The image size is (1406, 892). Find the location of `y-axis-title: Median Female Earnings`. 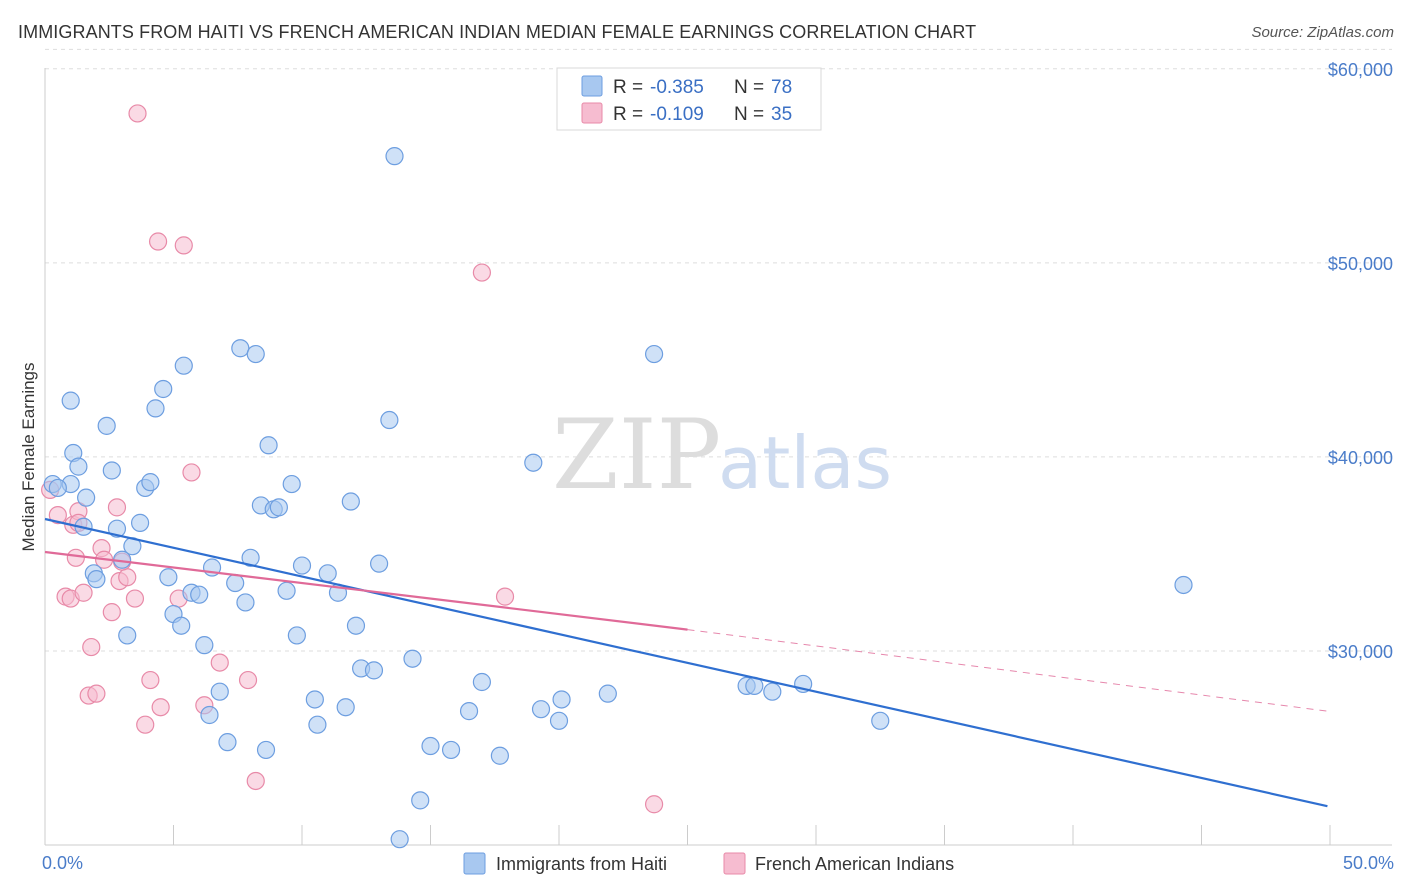

y-axis-title: Median Female Earnings is located at coordinates (28, 457).